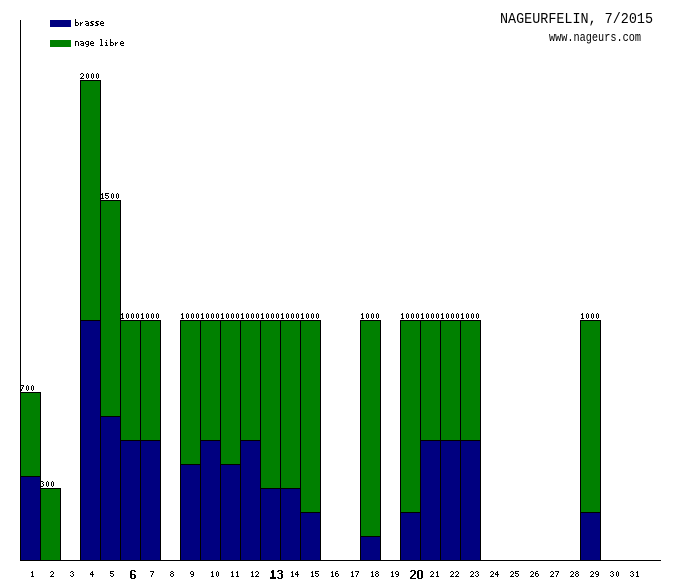 The height and width of the screenshot is (580, 680). I want to click on svg-text: NAGEURFELIN, 7/2015, so click(576, 19).